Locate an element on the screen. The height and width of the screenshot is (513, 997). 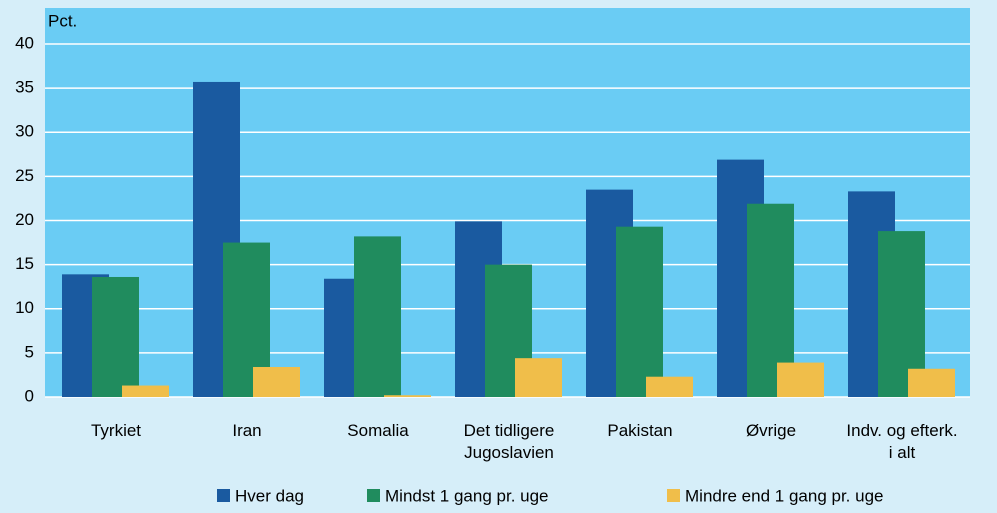
y-tick-label: 5 is located at coordinates (29, 351).